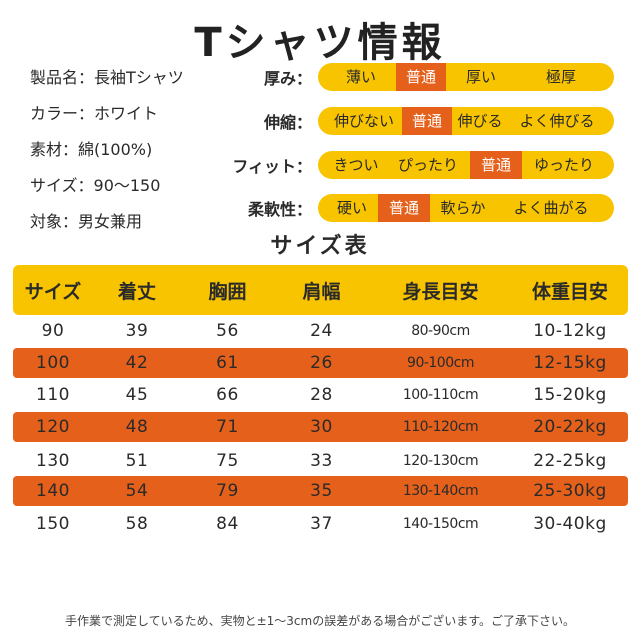 This screenshot has height=640, width=640. I want to click on size-table-header: サイズ 着丈 胸囲 肩幅 身長目安 体重目安, so click(320, 290).